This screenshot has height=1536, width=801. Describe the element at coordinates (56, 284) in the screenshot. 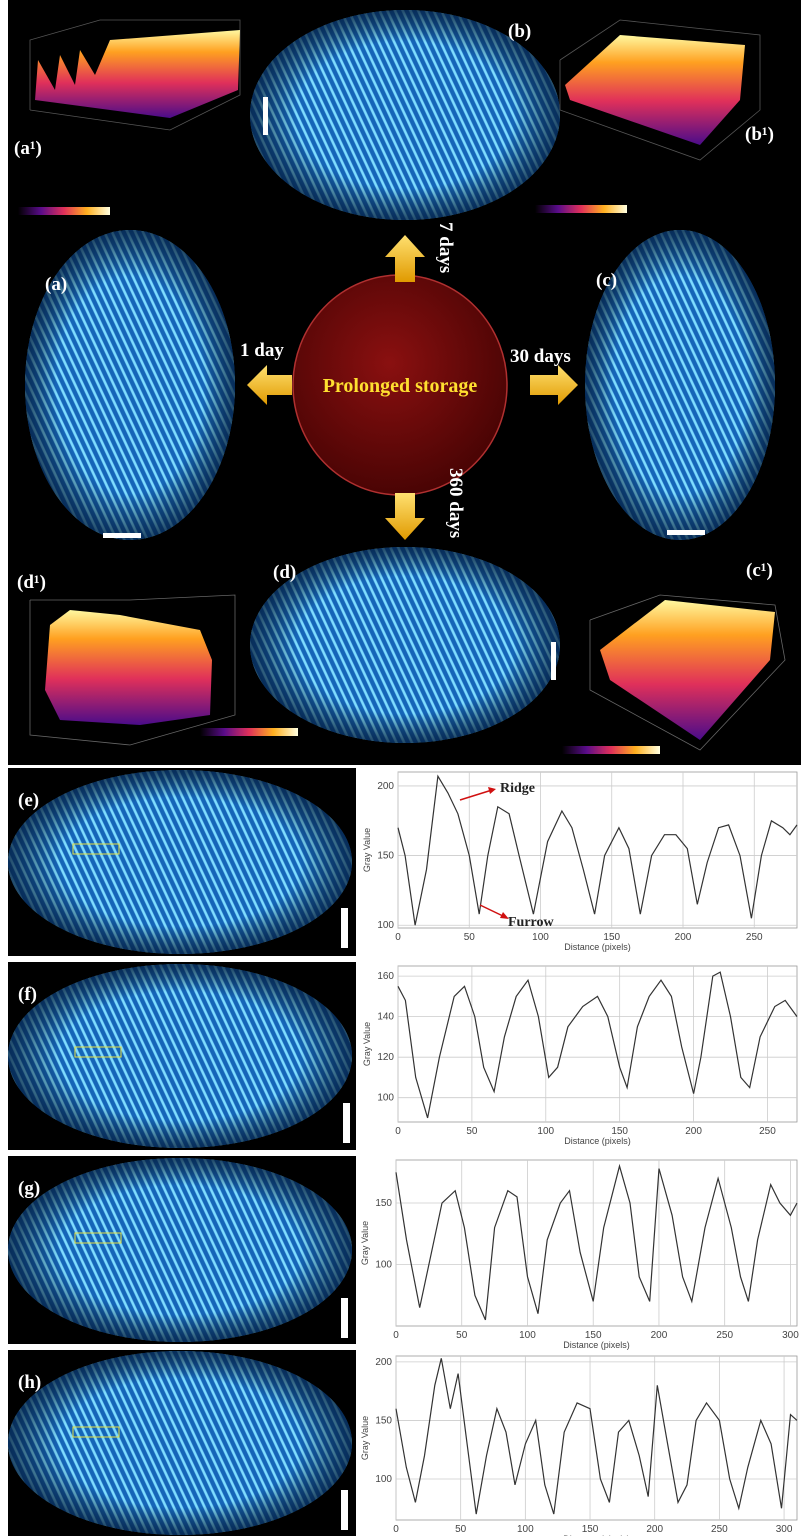

I see `panel-label: (a)` at that location.